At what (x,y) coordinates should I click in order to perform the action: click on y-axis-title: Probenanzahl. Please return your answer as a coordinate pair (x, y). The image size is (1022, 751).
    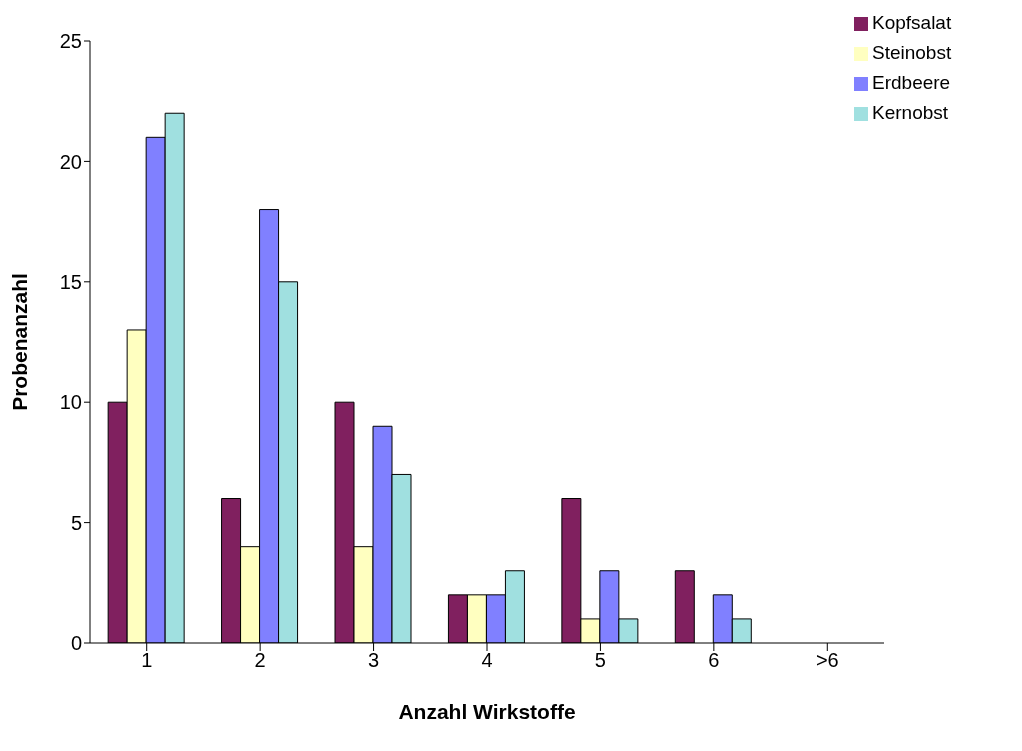
    Looking at the image, I should click on (20, 342).